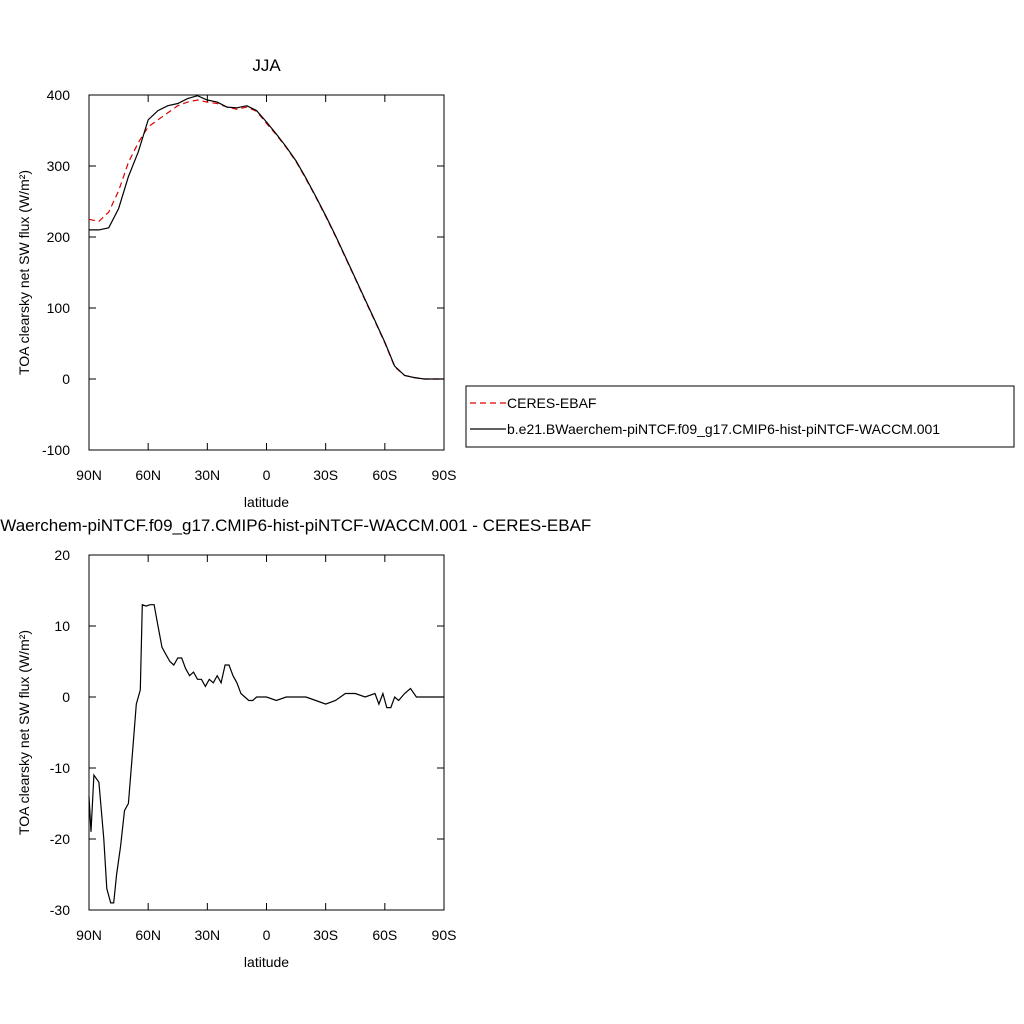 The image size is (1024, 1024). What do you see at coordinates (62, 555) in the screenshot?
I see `y-tick-label: 20` at bounding box center [62, 555].